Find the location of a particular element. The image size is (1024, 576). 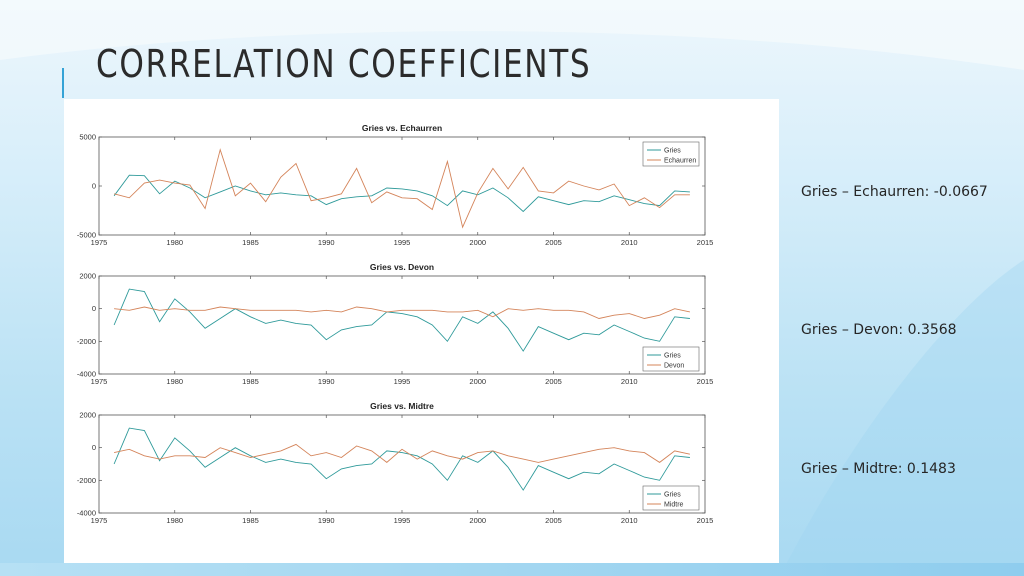

title-accent-line is located at coordinates (63, 83).